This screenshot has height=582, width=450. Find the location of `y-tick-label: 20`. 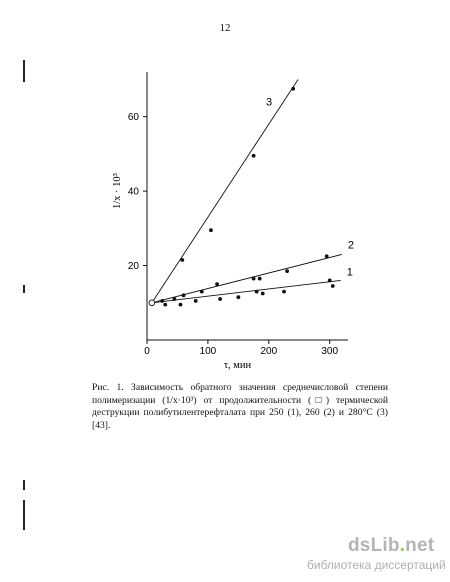

y-tick-label: 20 is located at coordinates (134, 266).